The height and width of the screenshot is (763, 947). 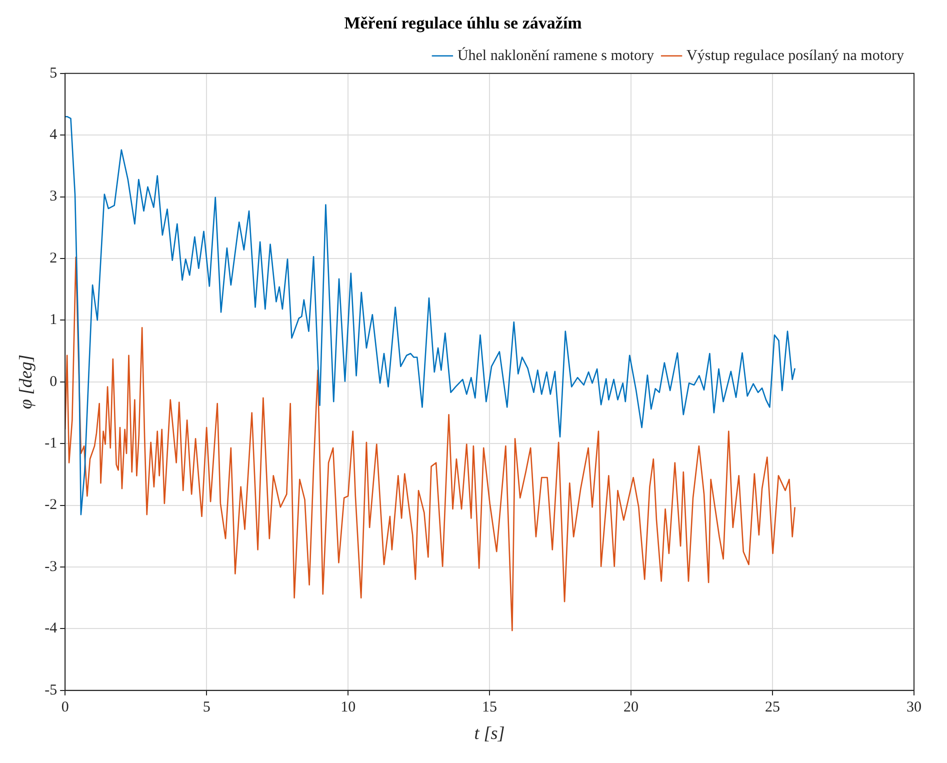 I want to click on y-tick-label: 5, so click(x=54, y=73).